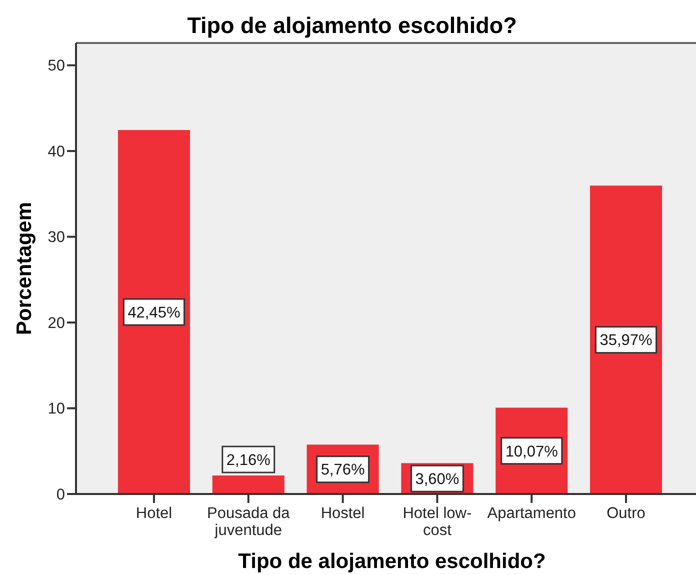 The image size is (696, 575). I want to click on data-label: 2,16%, so click(248, 460).